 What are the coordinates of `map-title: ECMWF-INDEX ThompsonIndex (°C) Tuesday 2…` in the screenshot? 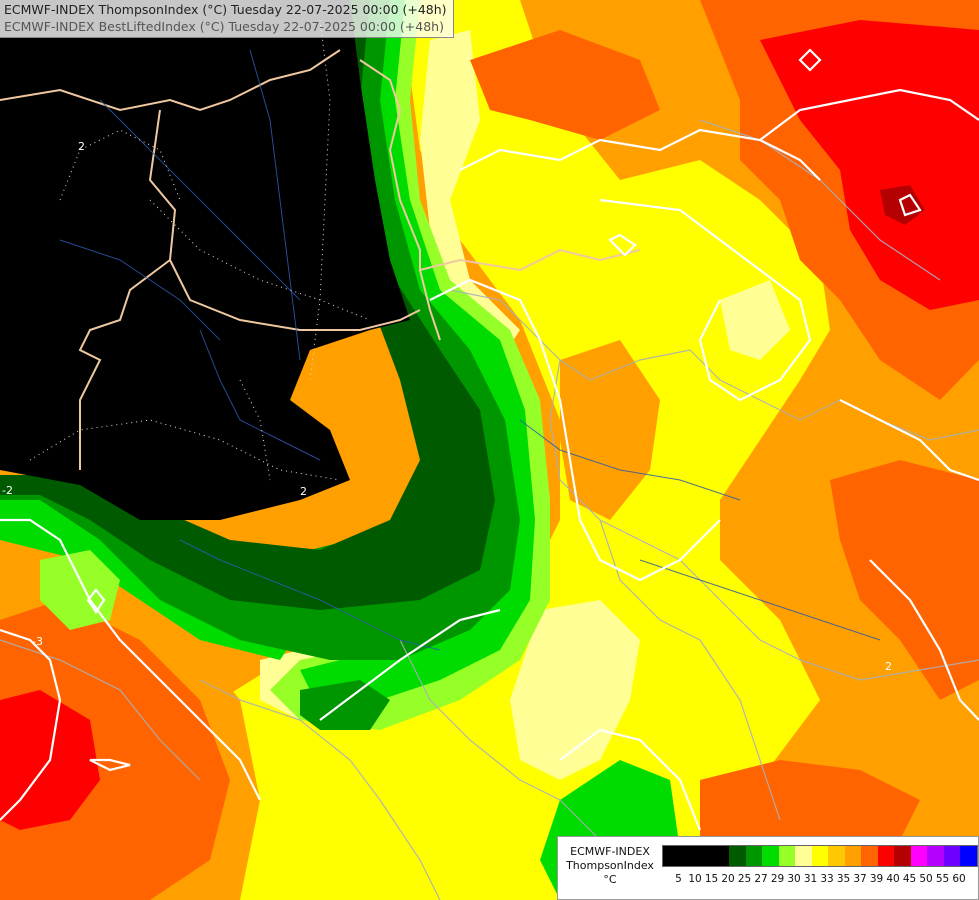 It's located at (227, 19).